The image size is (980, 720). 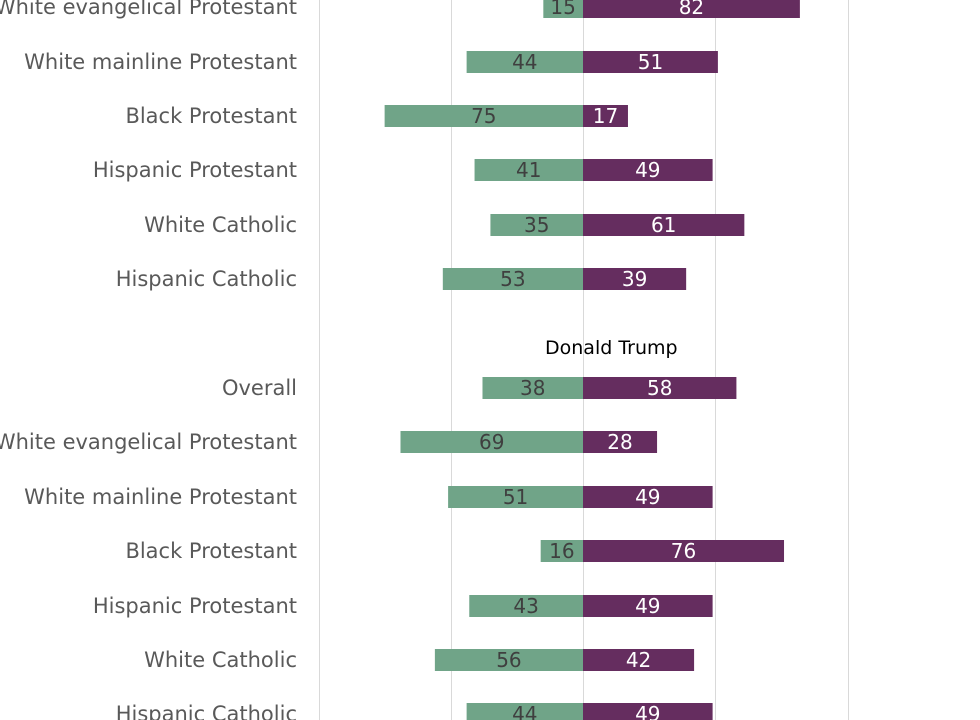 I want to click on data-label-left: 51, so click(x=515, y=497).